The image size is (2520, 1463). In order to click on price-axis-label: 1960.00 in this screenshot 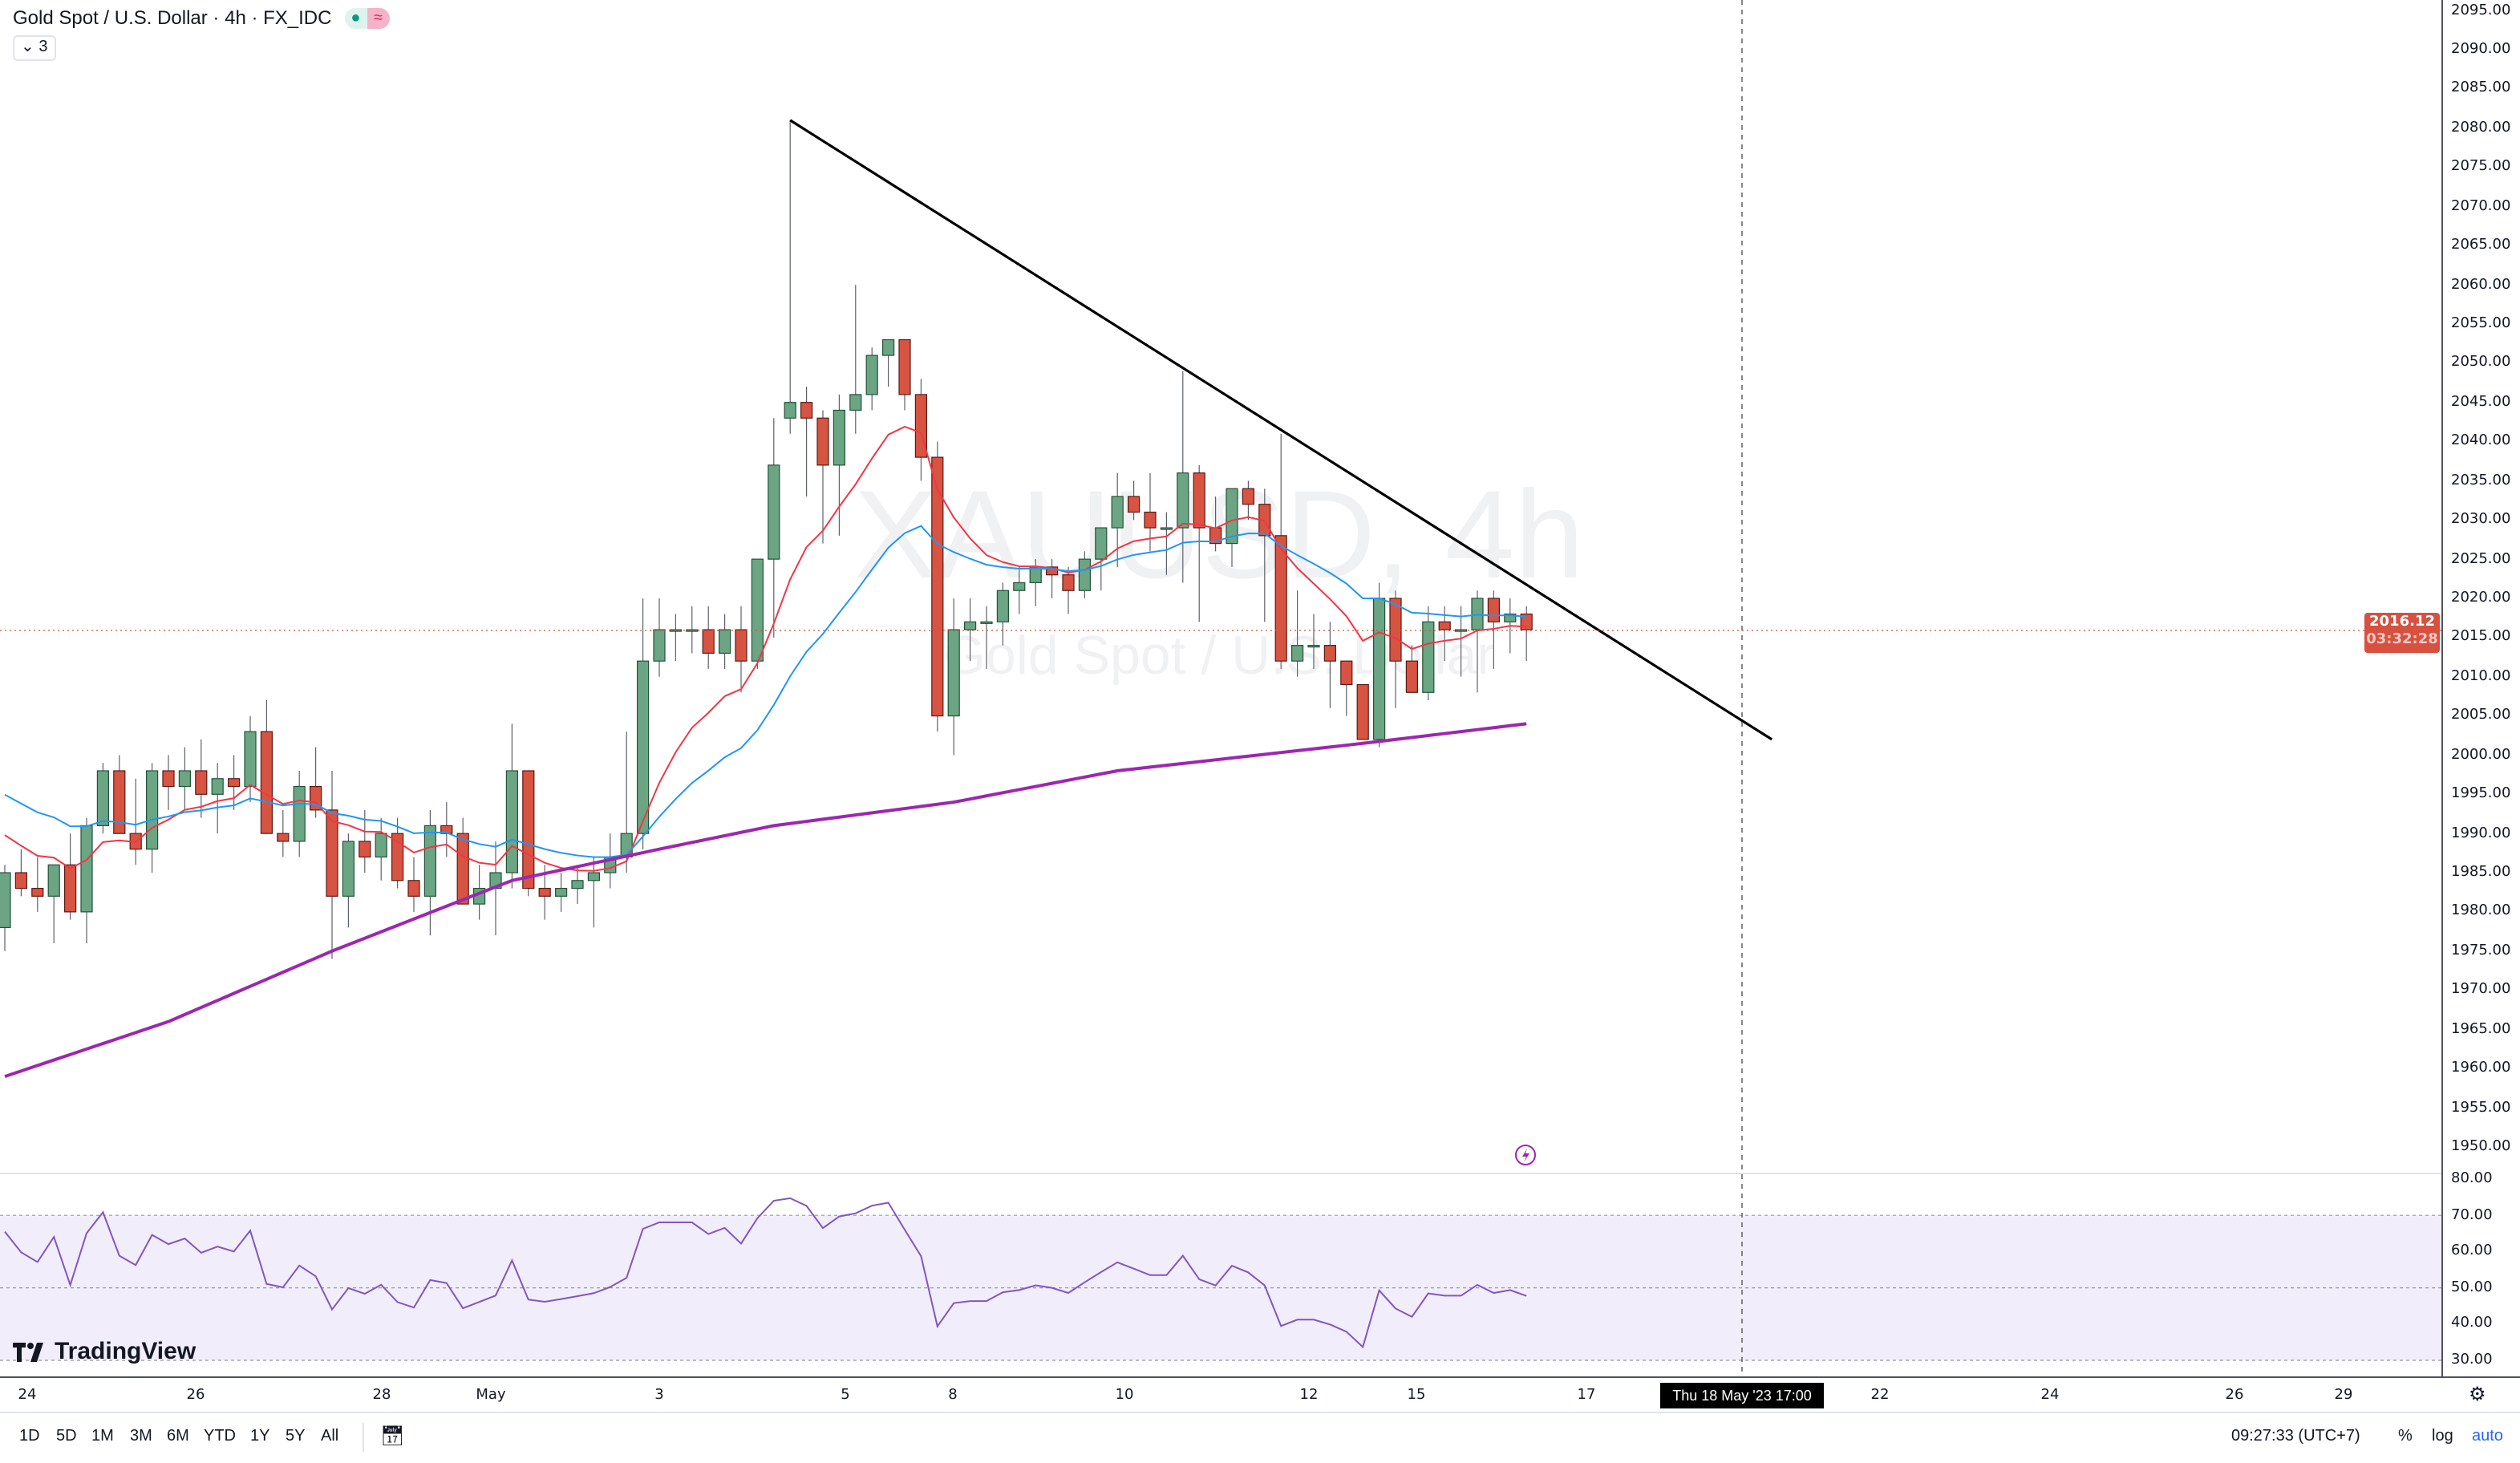, I will do `click(2481, 1068)`.